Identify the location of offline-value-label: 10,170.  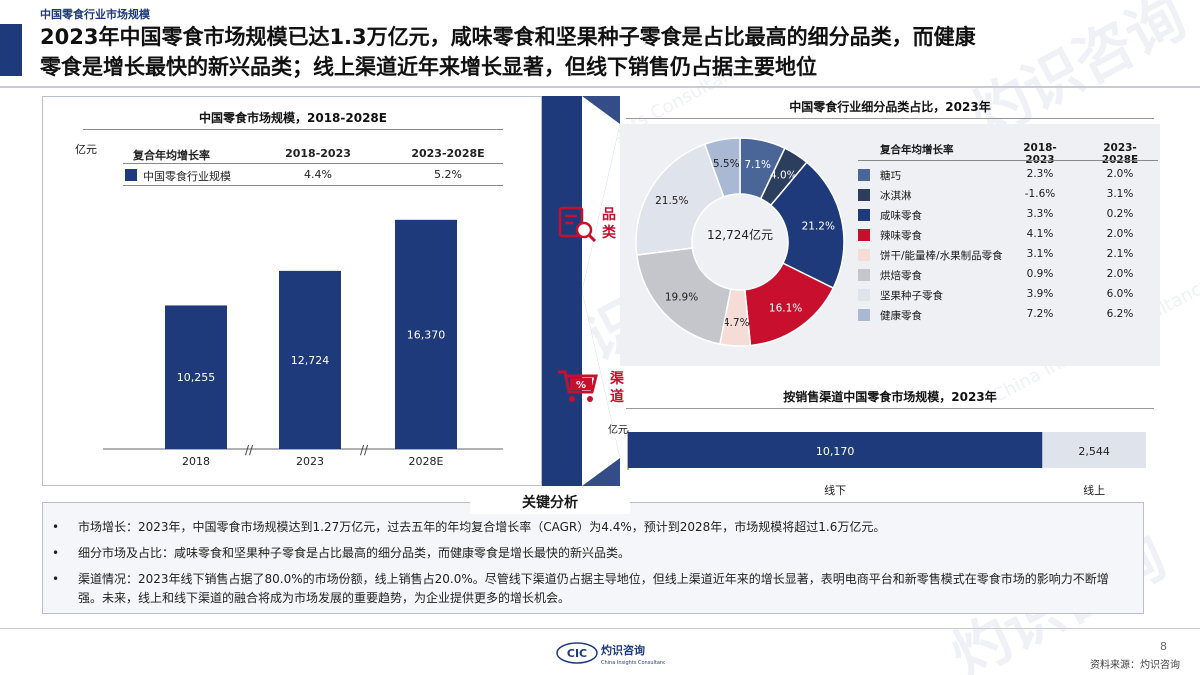
(835, 451).